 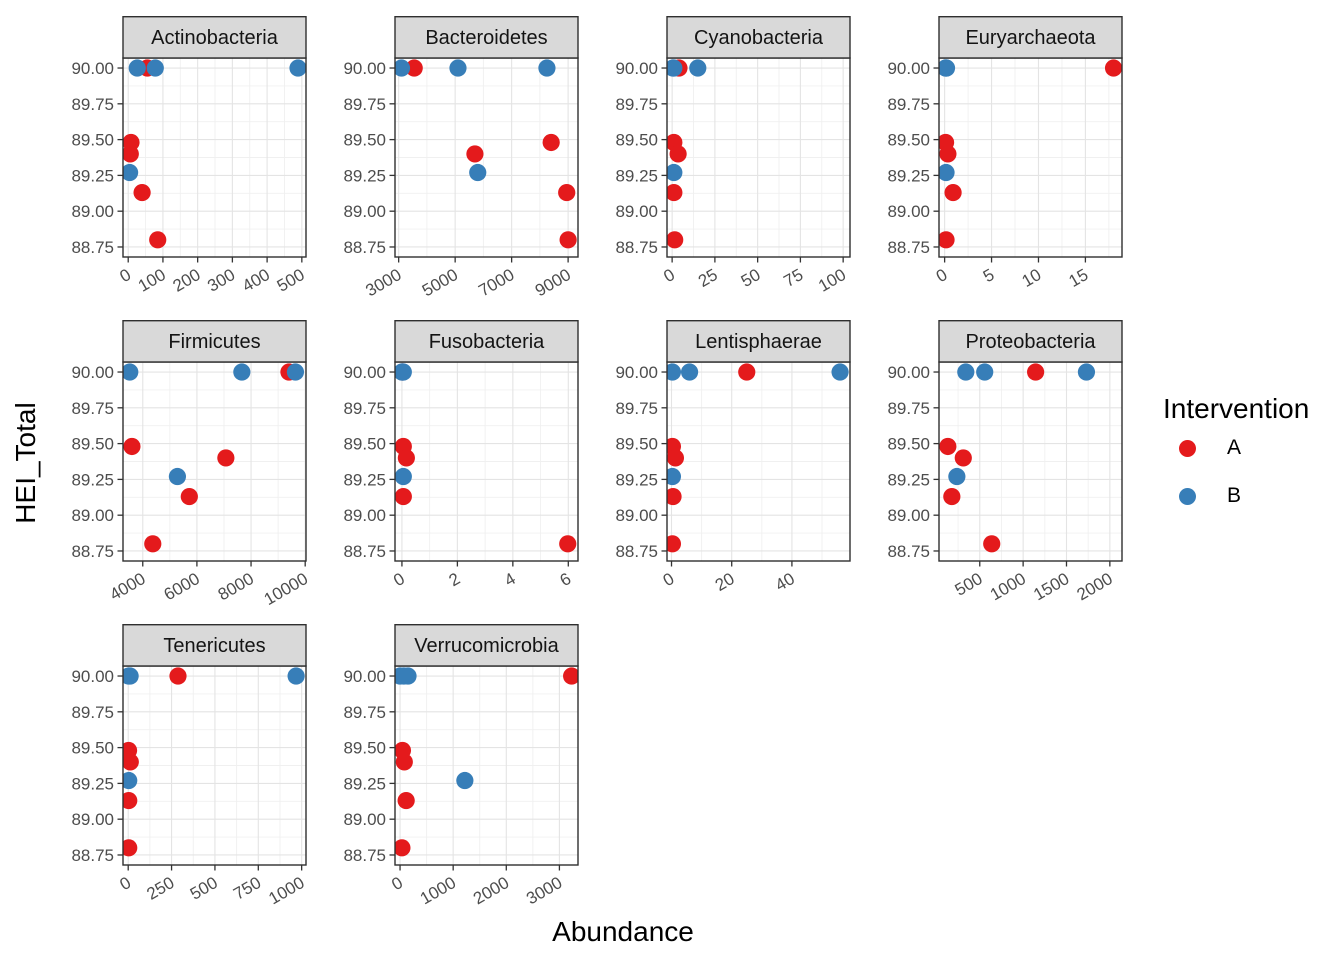 I want to click on x-axis-ticks: 0 1000 2000 3000, so click(x=476, y=886).